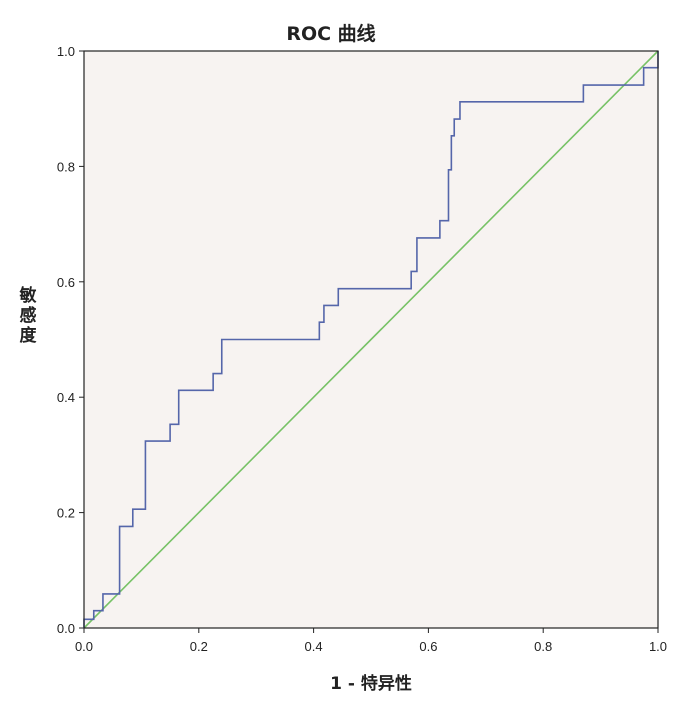 This screenshot has height=705, width=700. I want to click on y-tick-label: 0.8, so click(66, 166).